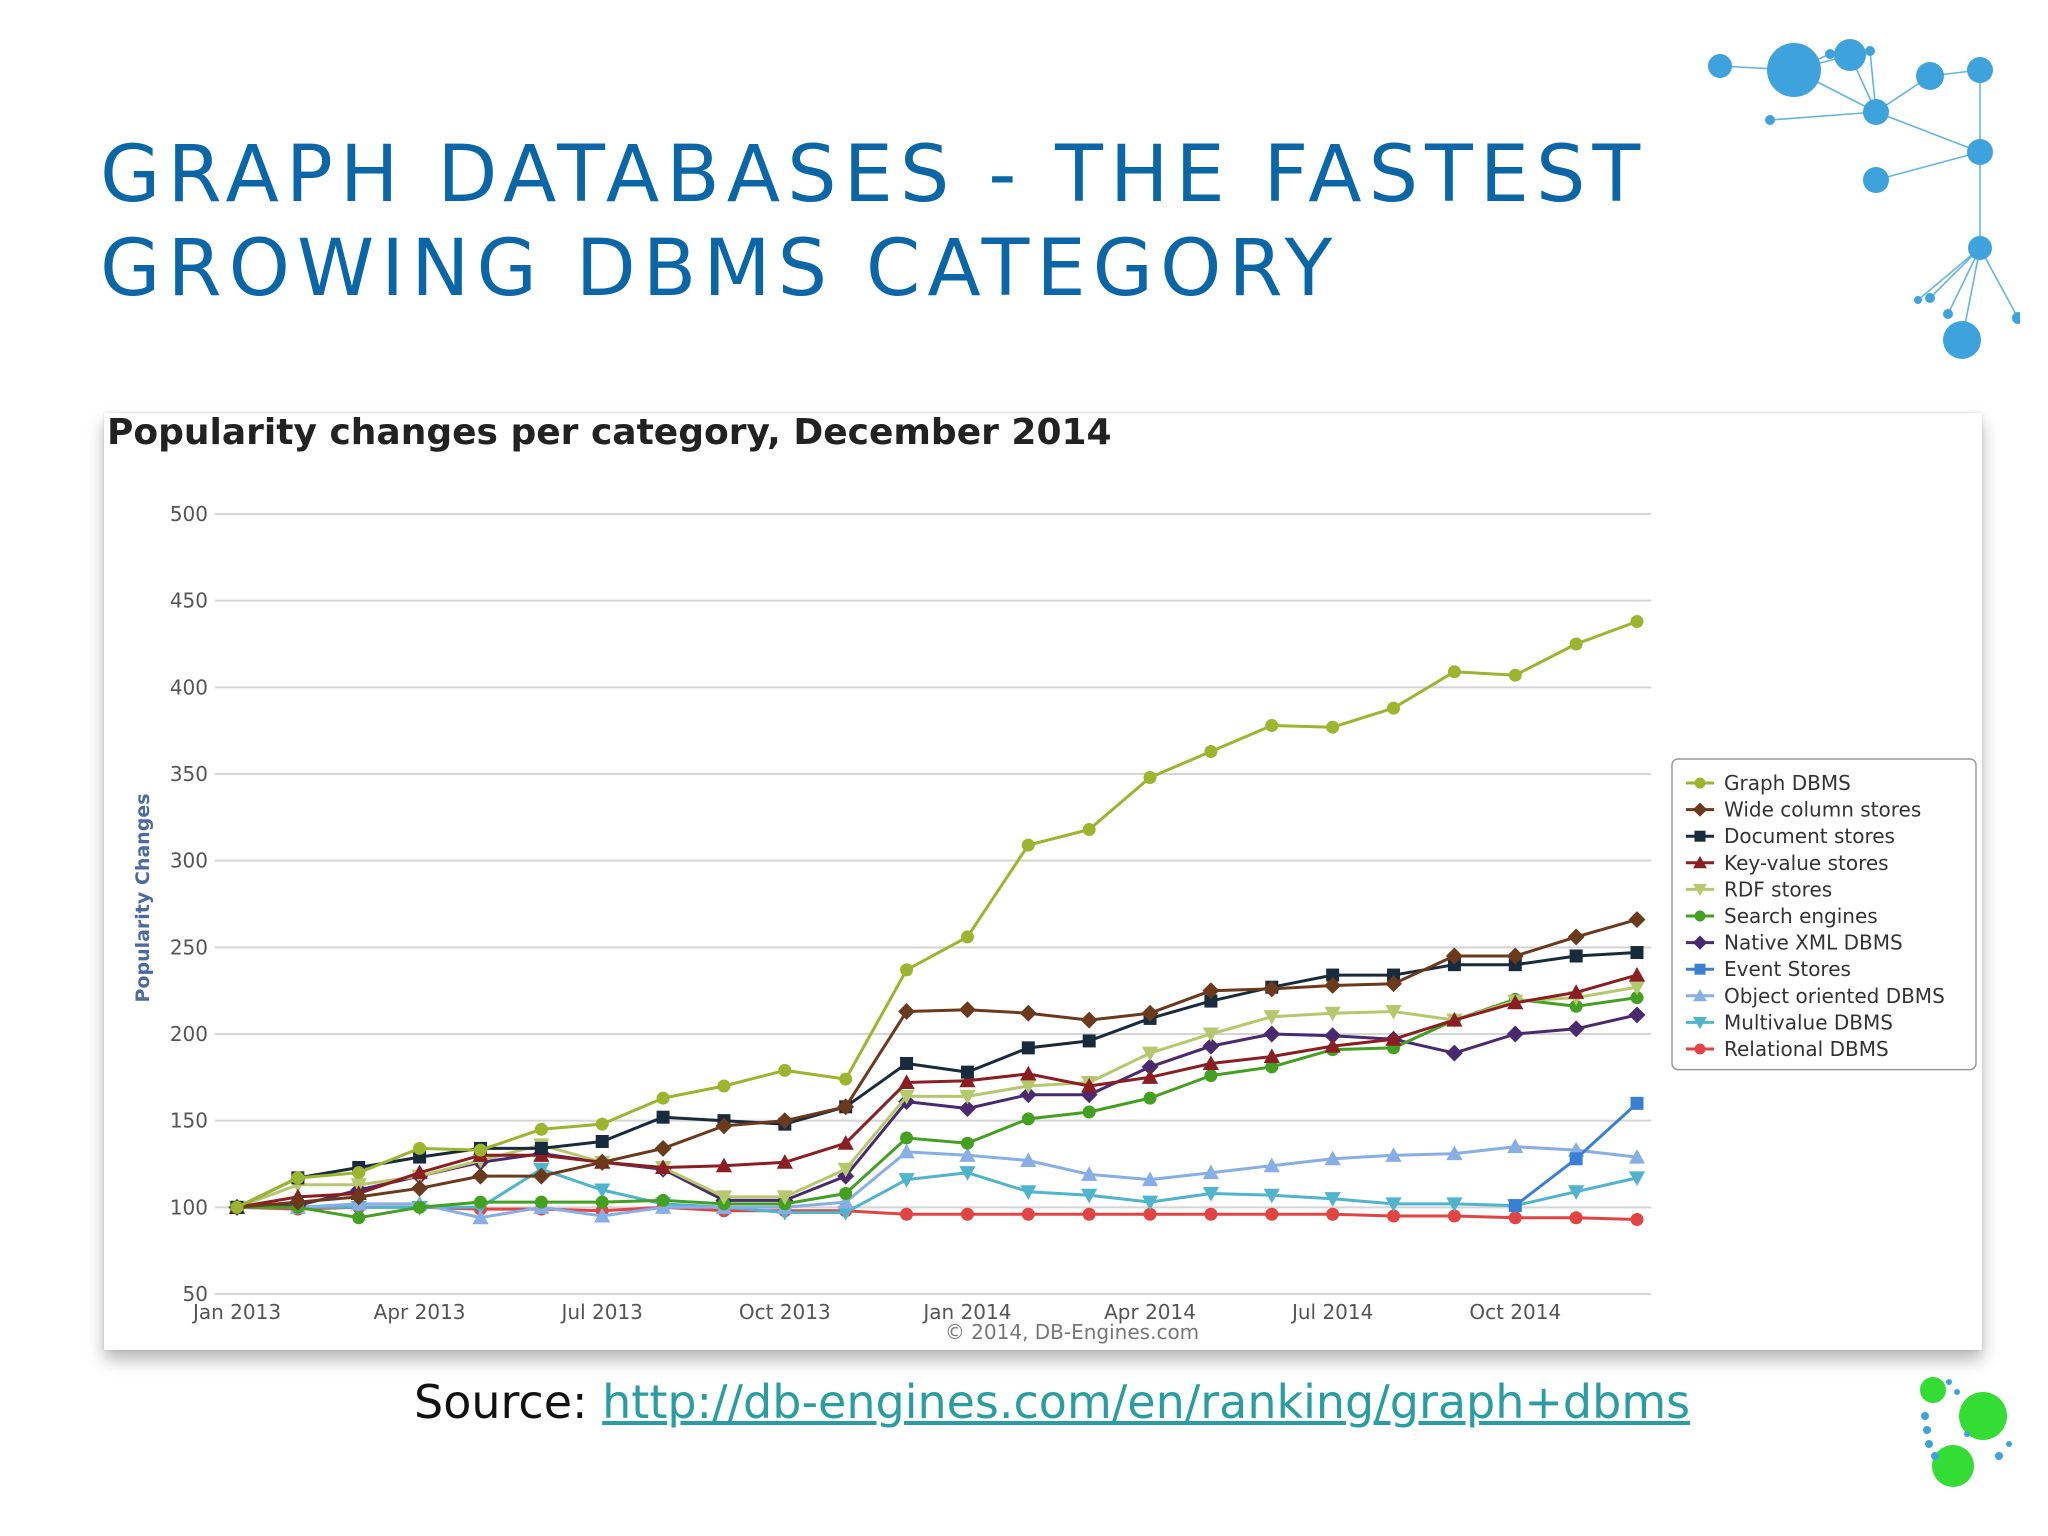 The image size is (2048, 1536). What do you see at coordinates (874, 175) in the screenshot?
I see `slide-title-line-1: GRAPH DATABASES - THE FASTEST` at bounding box center [874, 175].